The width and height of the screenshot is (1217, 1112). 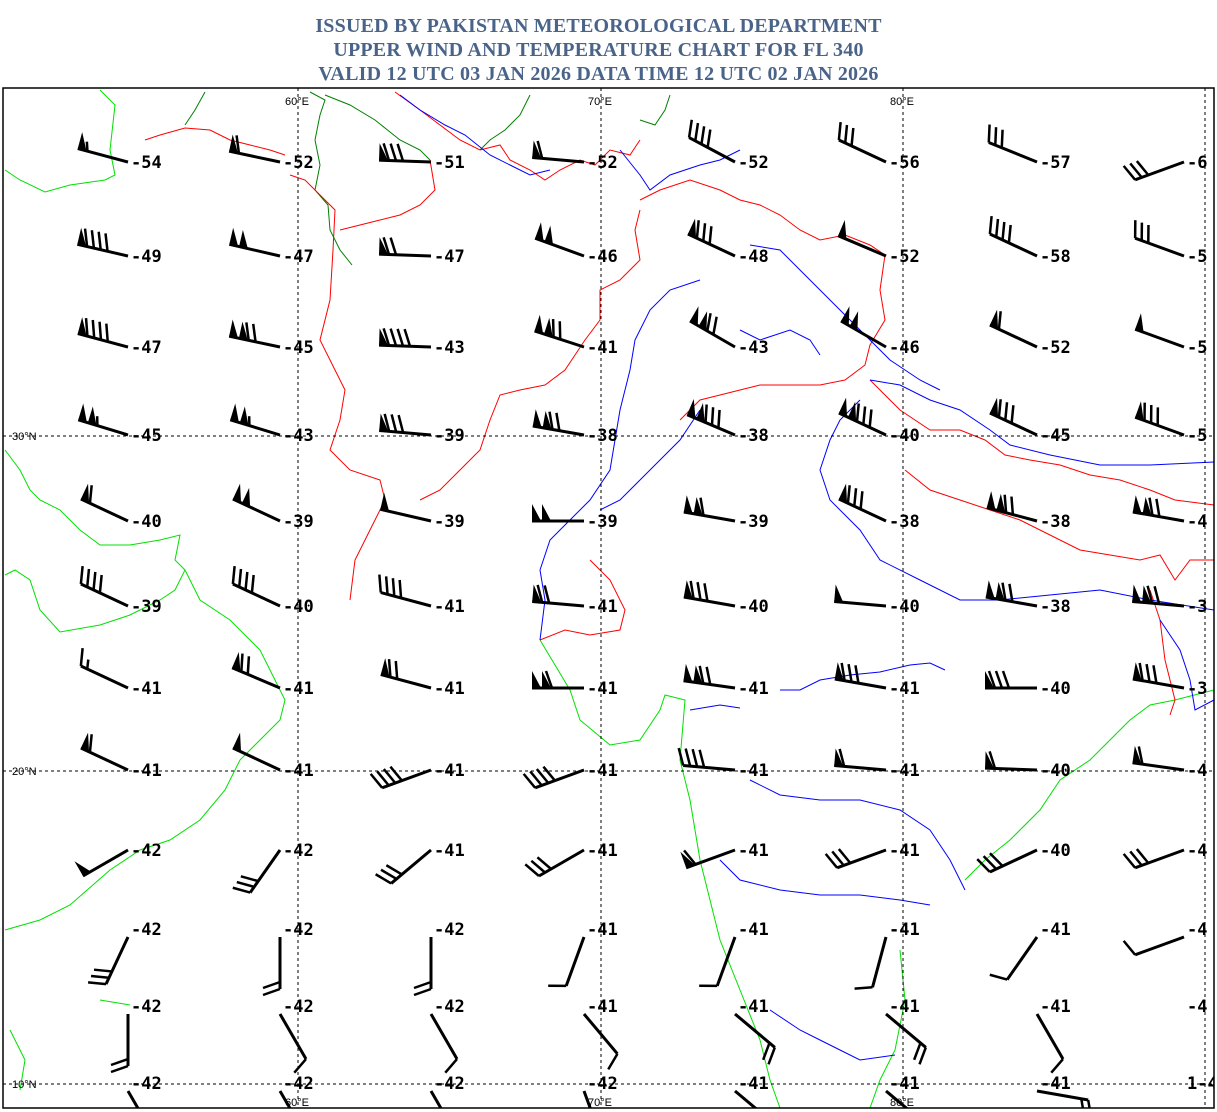 What do you see at coordinates (904, 436) in the screenshot?
I see `temperature-label: -40` at bounding box center [904, 436].